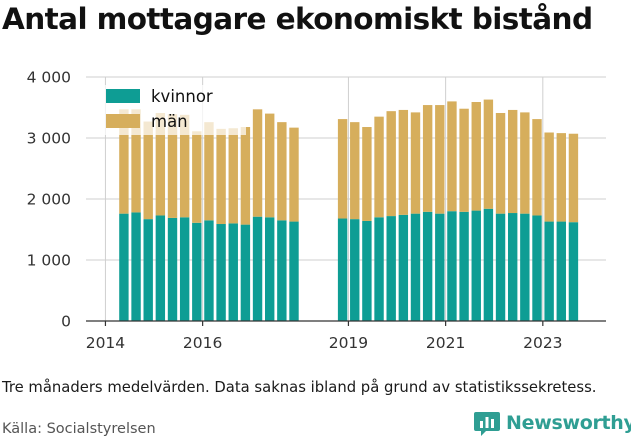 The height and width of the screenshot is (439, 631). Describe the element at coordinates (79, 429) in the screenshot. I see `source-text: Källa: Socialstyrelsen` at that location.